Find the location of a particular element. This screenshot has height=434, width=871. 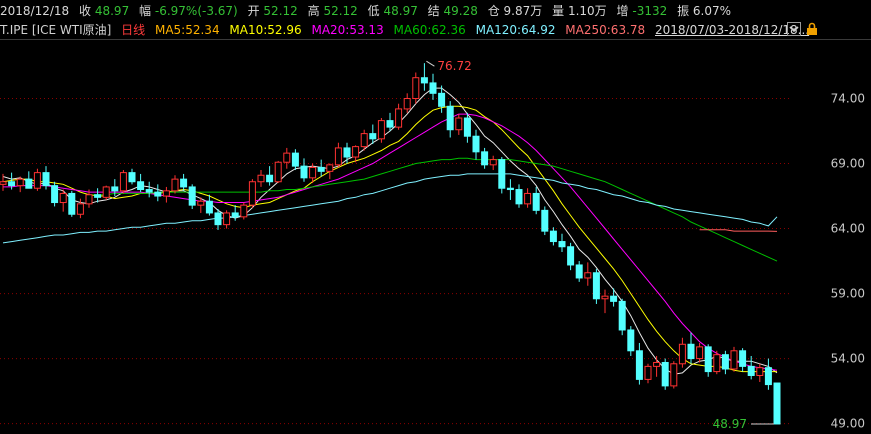

increase-label: 增 is located at coordinates (622, 11).